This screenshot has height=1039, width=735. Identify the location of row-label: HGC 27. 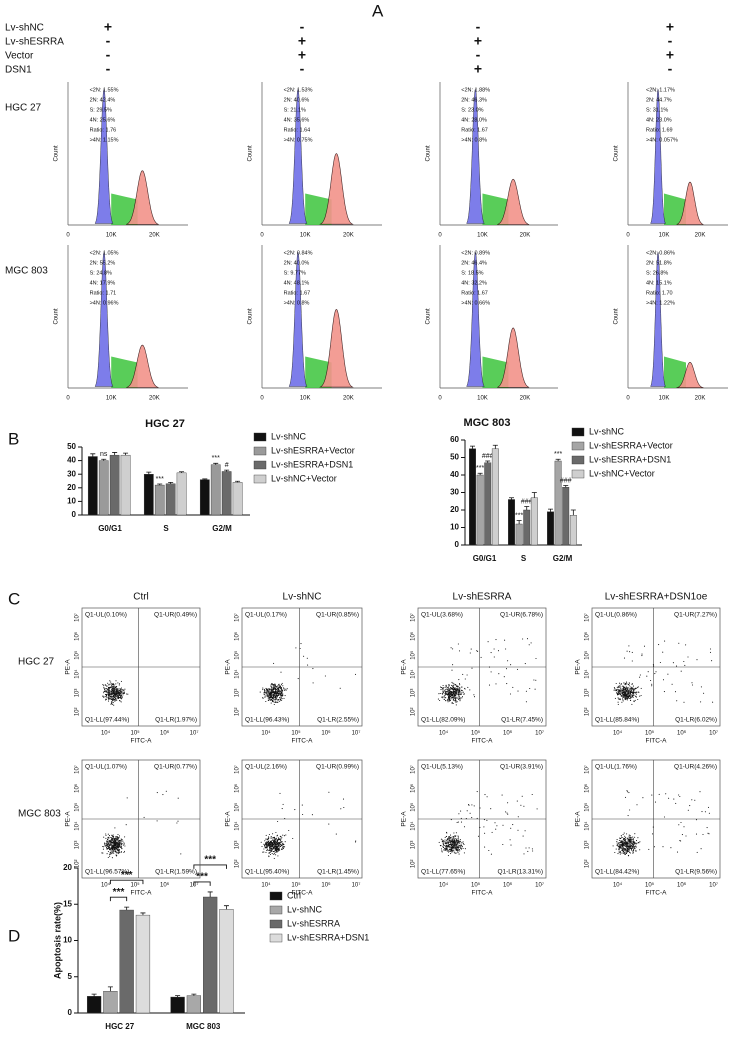
(23, 108).